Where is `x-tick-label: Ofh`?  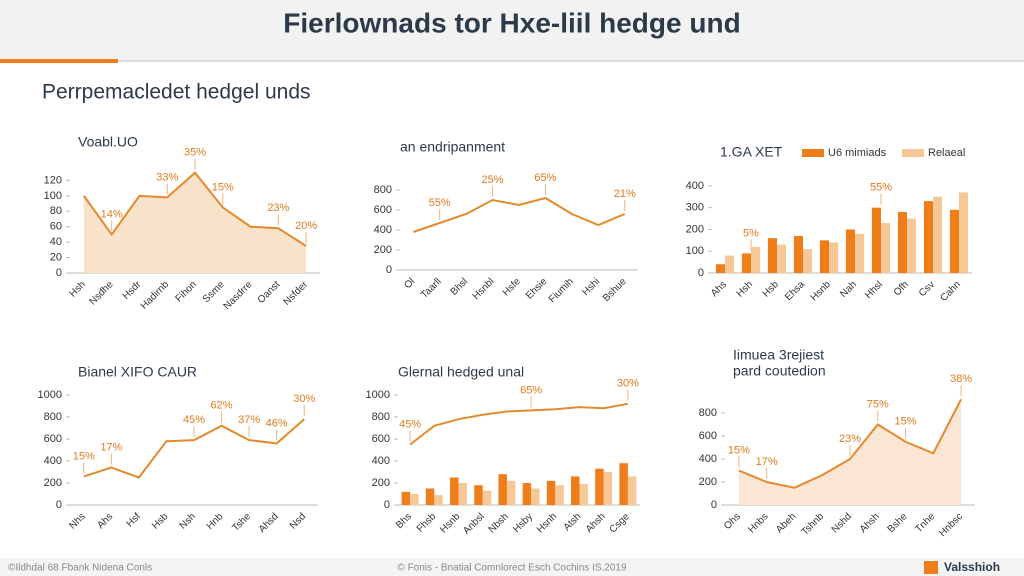
x-tick-label: Ofh is located at coordinates (901, 288).